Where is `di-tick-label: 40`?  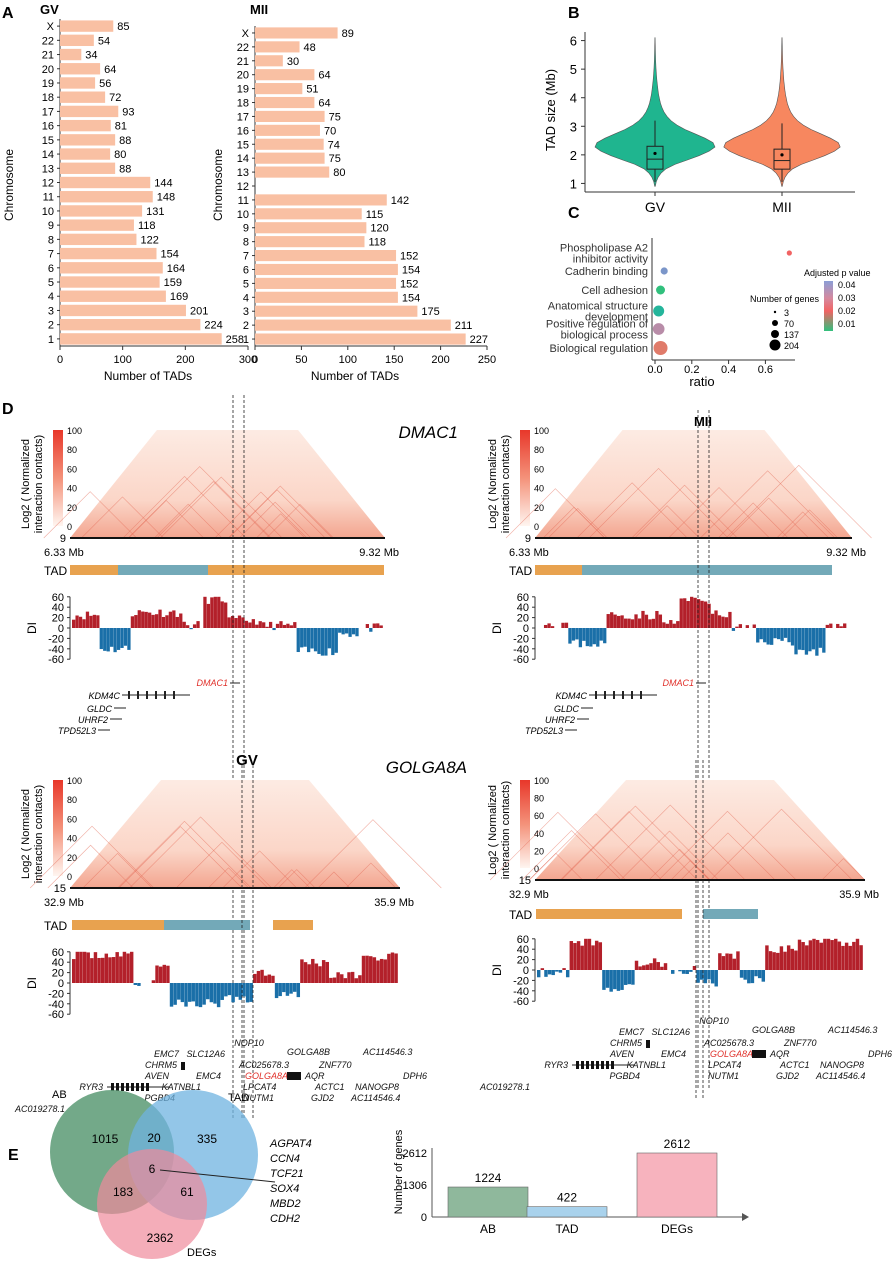 di-tick-label: 40 is located at coordinates (523, 608).